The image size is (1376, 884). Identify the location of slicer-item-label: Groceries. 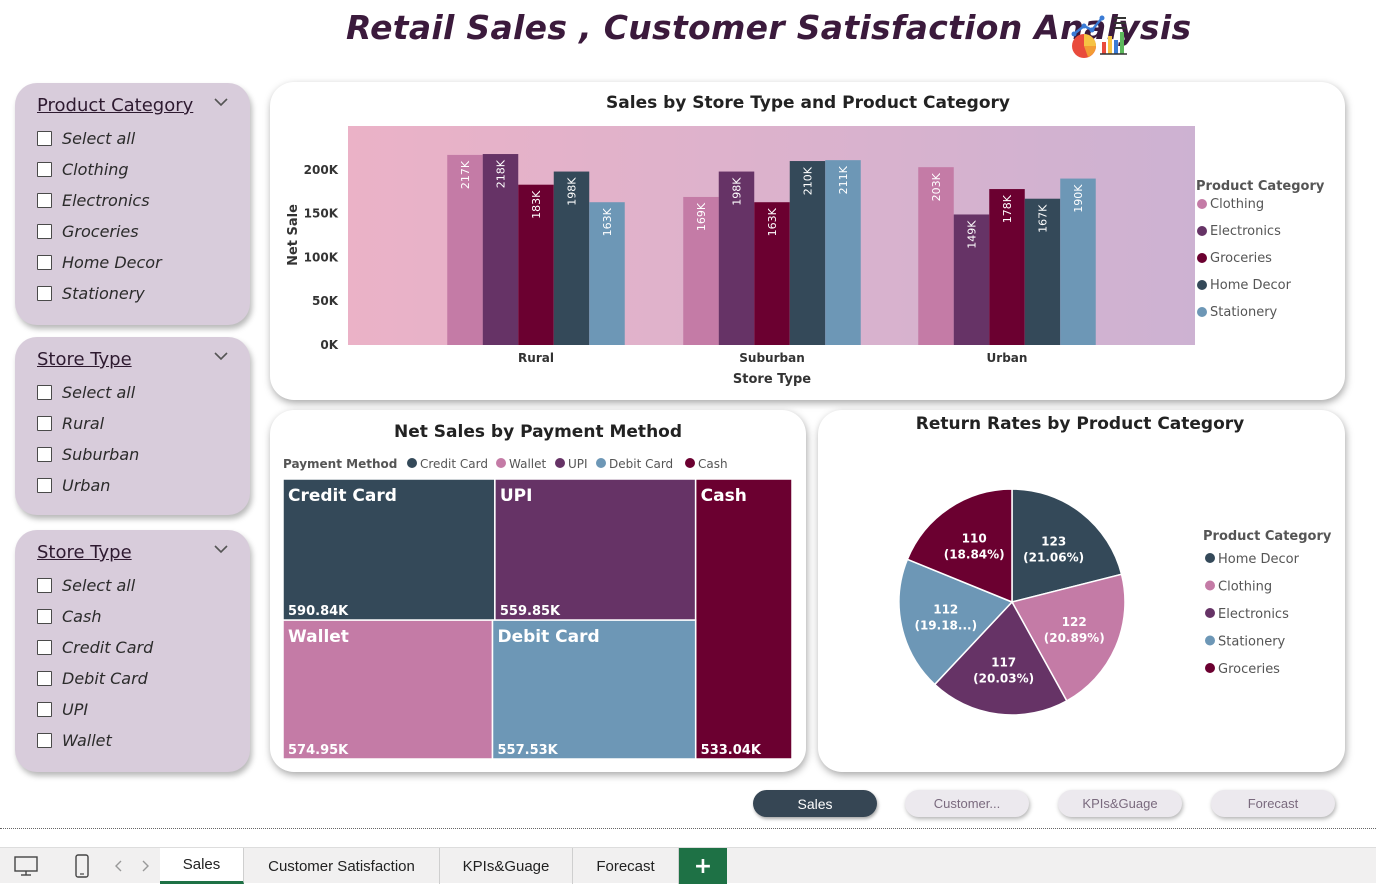
(100, 231).